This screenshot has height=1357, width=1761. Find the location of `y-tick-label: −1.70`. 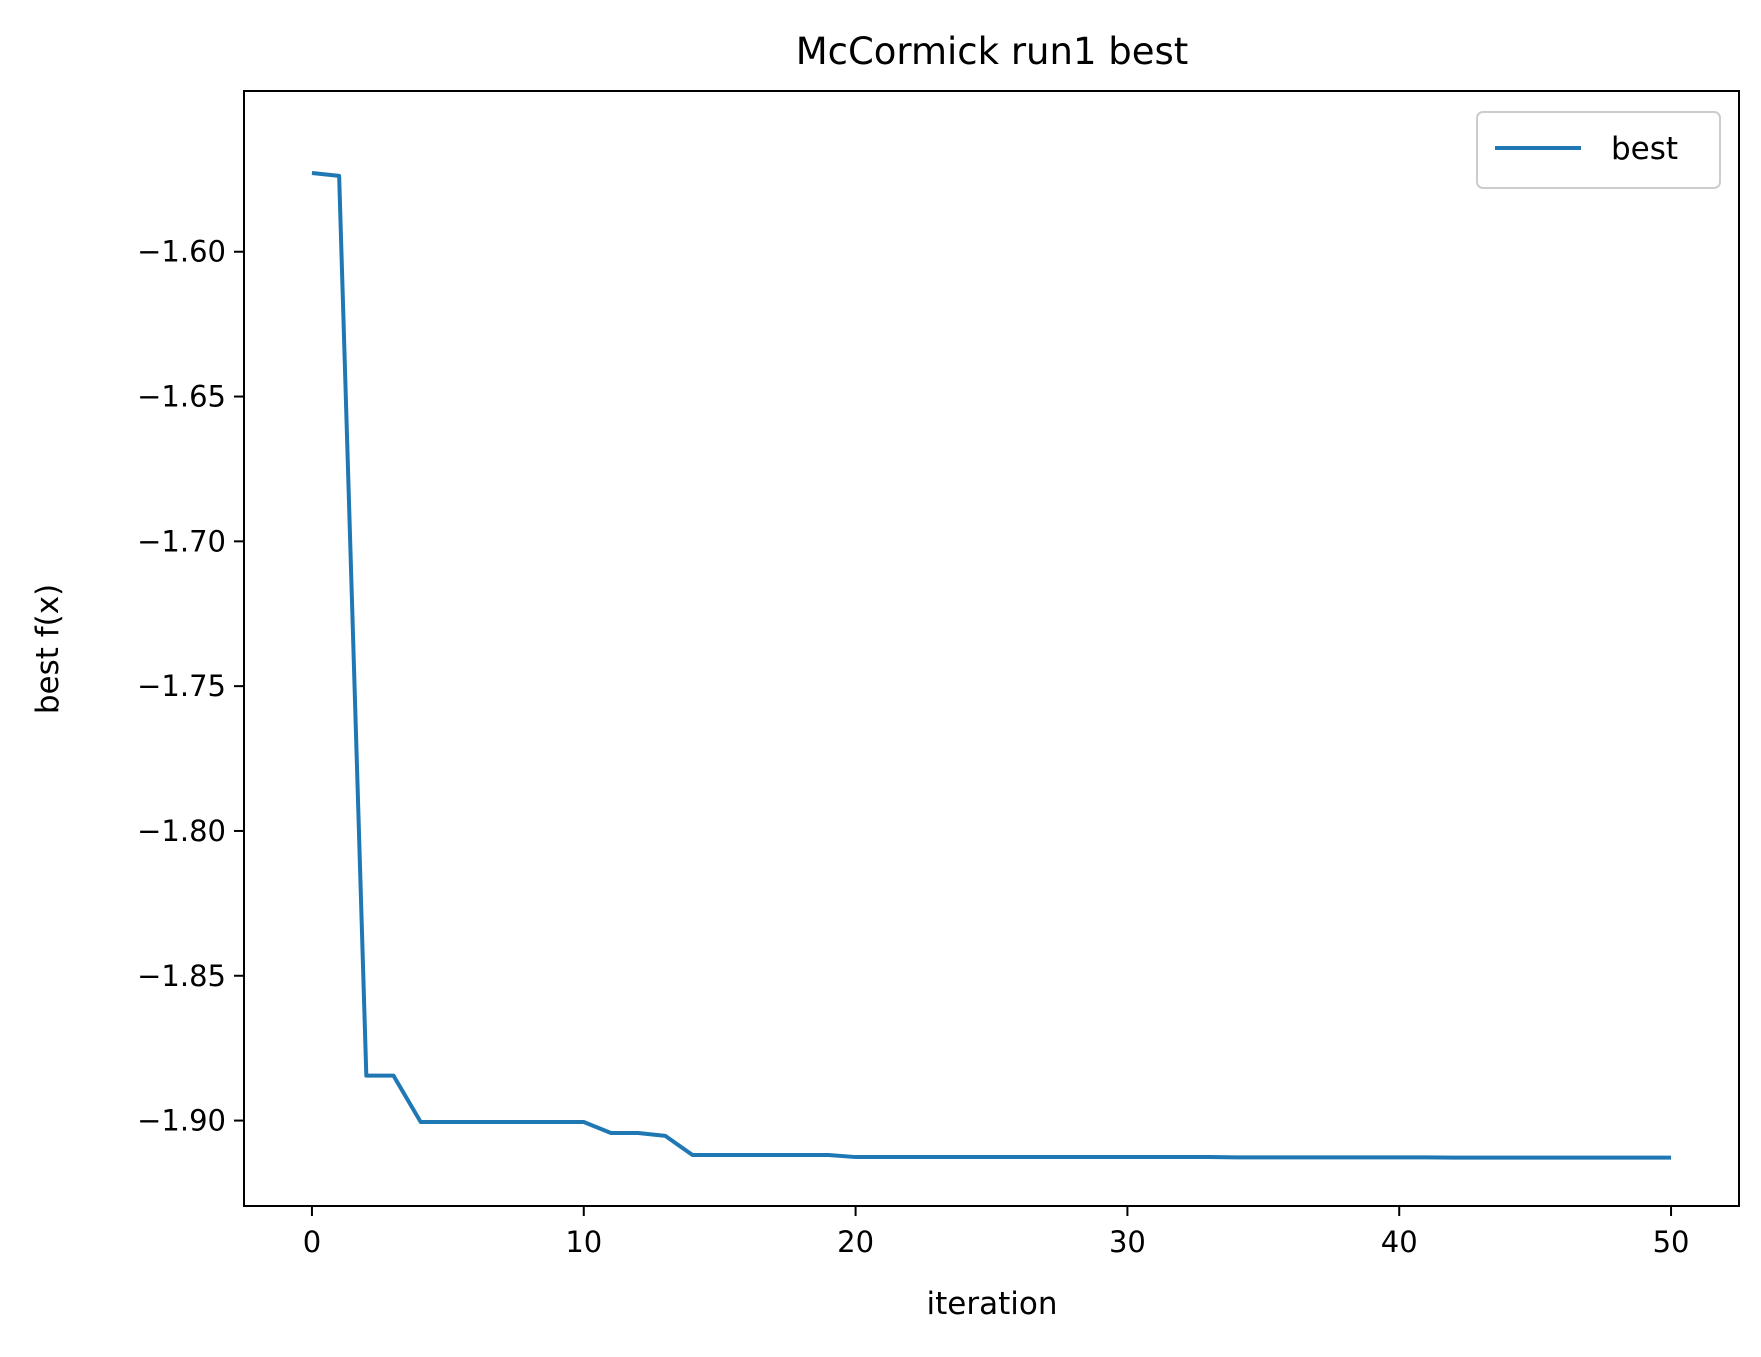

y-tick-label: −1.70 is located at coordinates (181, 541).